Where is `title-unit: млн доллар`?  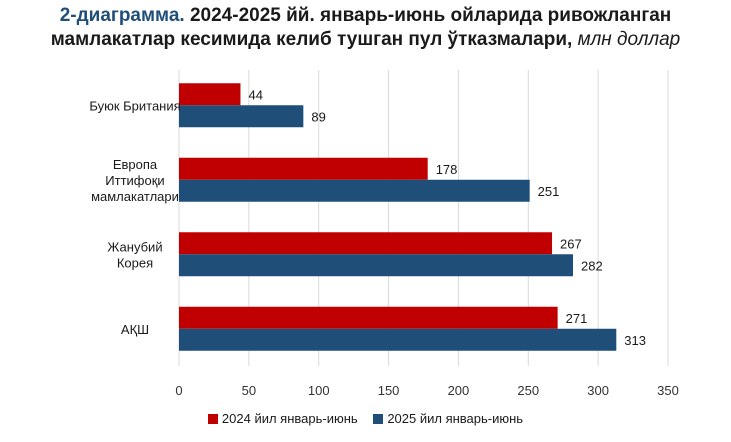
title-unit: млн доллар is located at coordinates (629, 39).